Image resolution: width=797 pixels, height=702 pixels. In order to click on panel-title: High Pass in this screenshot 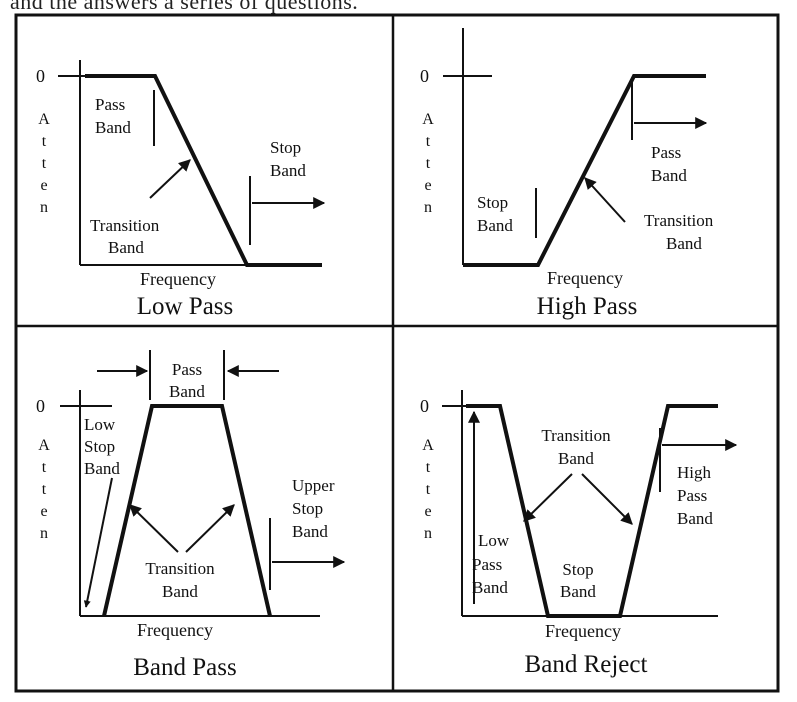, I will do `click(587, 306)`.